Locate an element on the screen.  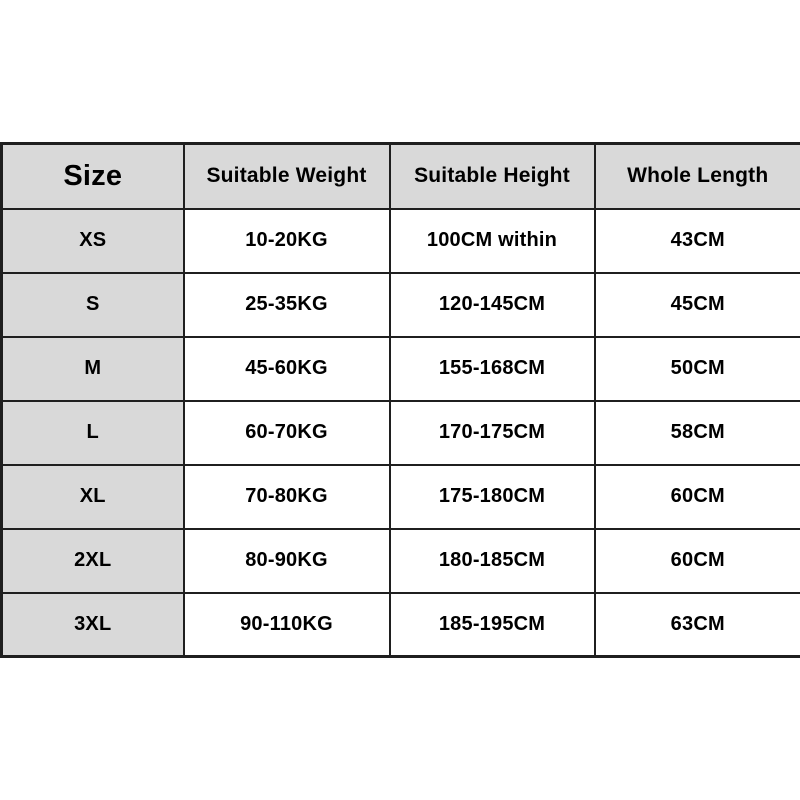
weight-cell: 70-80KG is located at coordinates (286, 496).